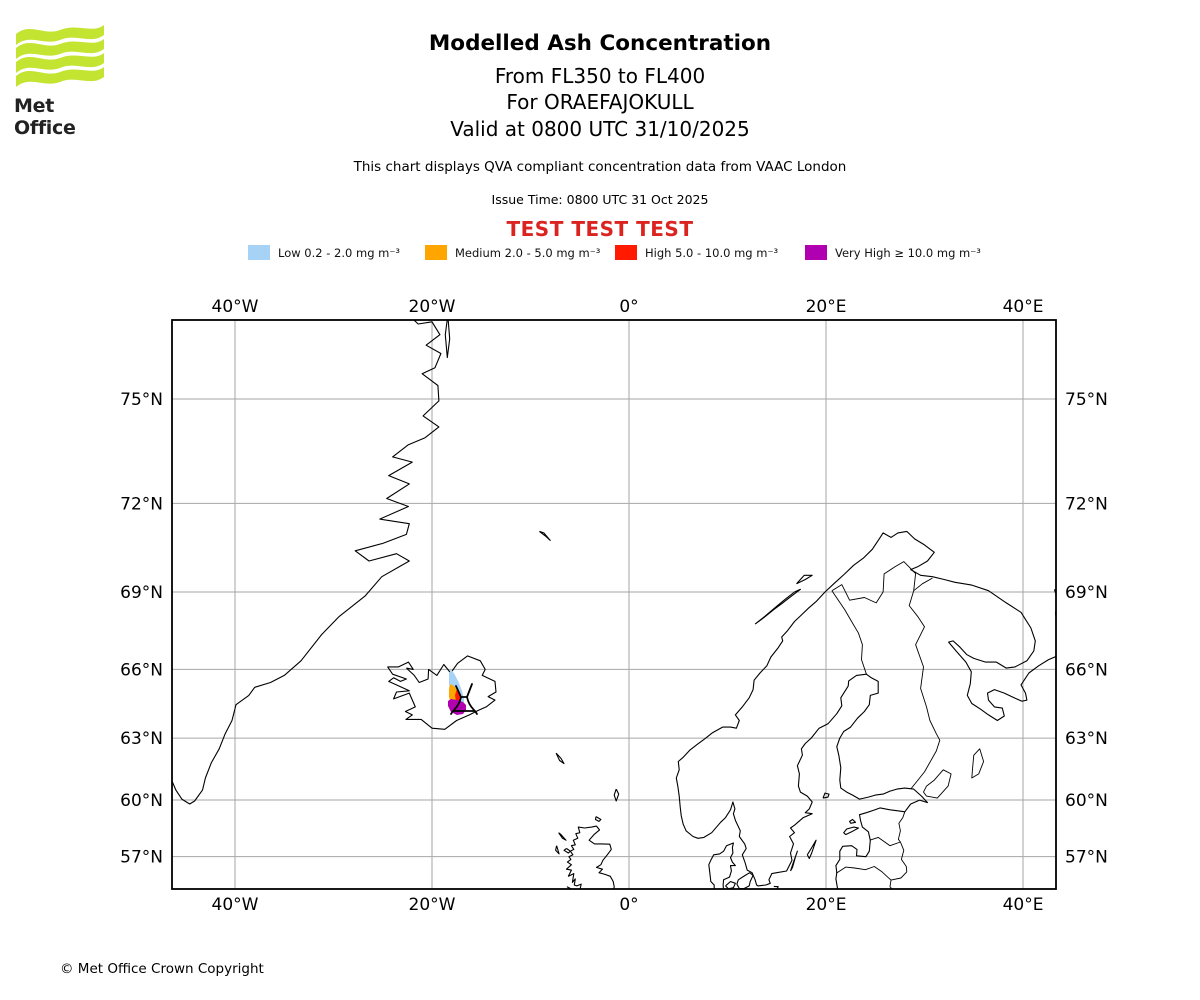 This screenshot has height=1000, width=1200. Describe the element at coordinates (1086, 504) in the screenshot. I see `lat-tick-label-right: 72°N` at that location.